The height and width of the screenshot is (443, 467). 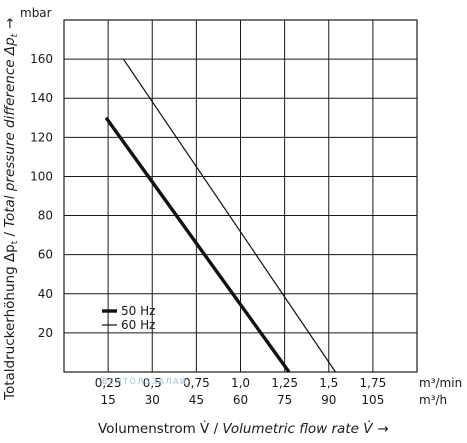 I want to click on x-axis-title-italic: Volumetric flow rate V̇, so click(x=298, y=429).